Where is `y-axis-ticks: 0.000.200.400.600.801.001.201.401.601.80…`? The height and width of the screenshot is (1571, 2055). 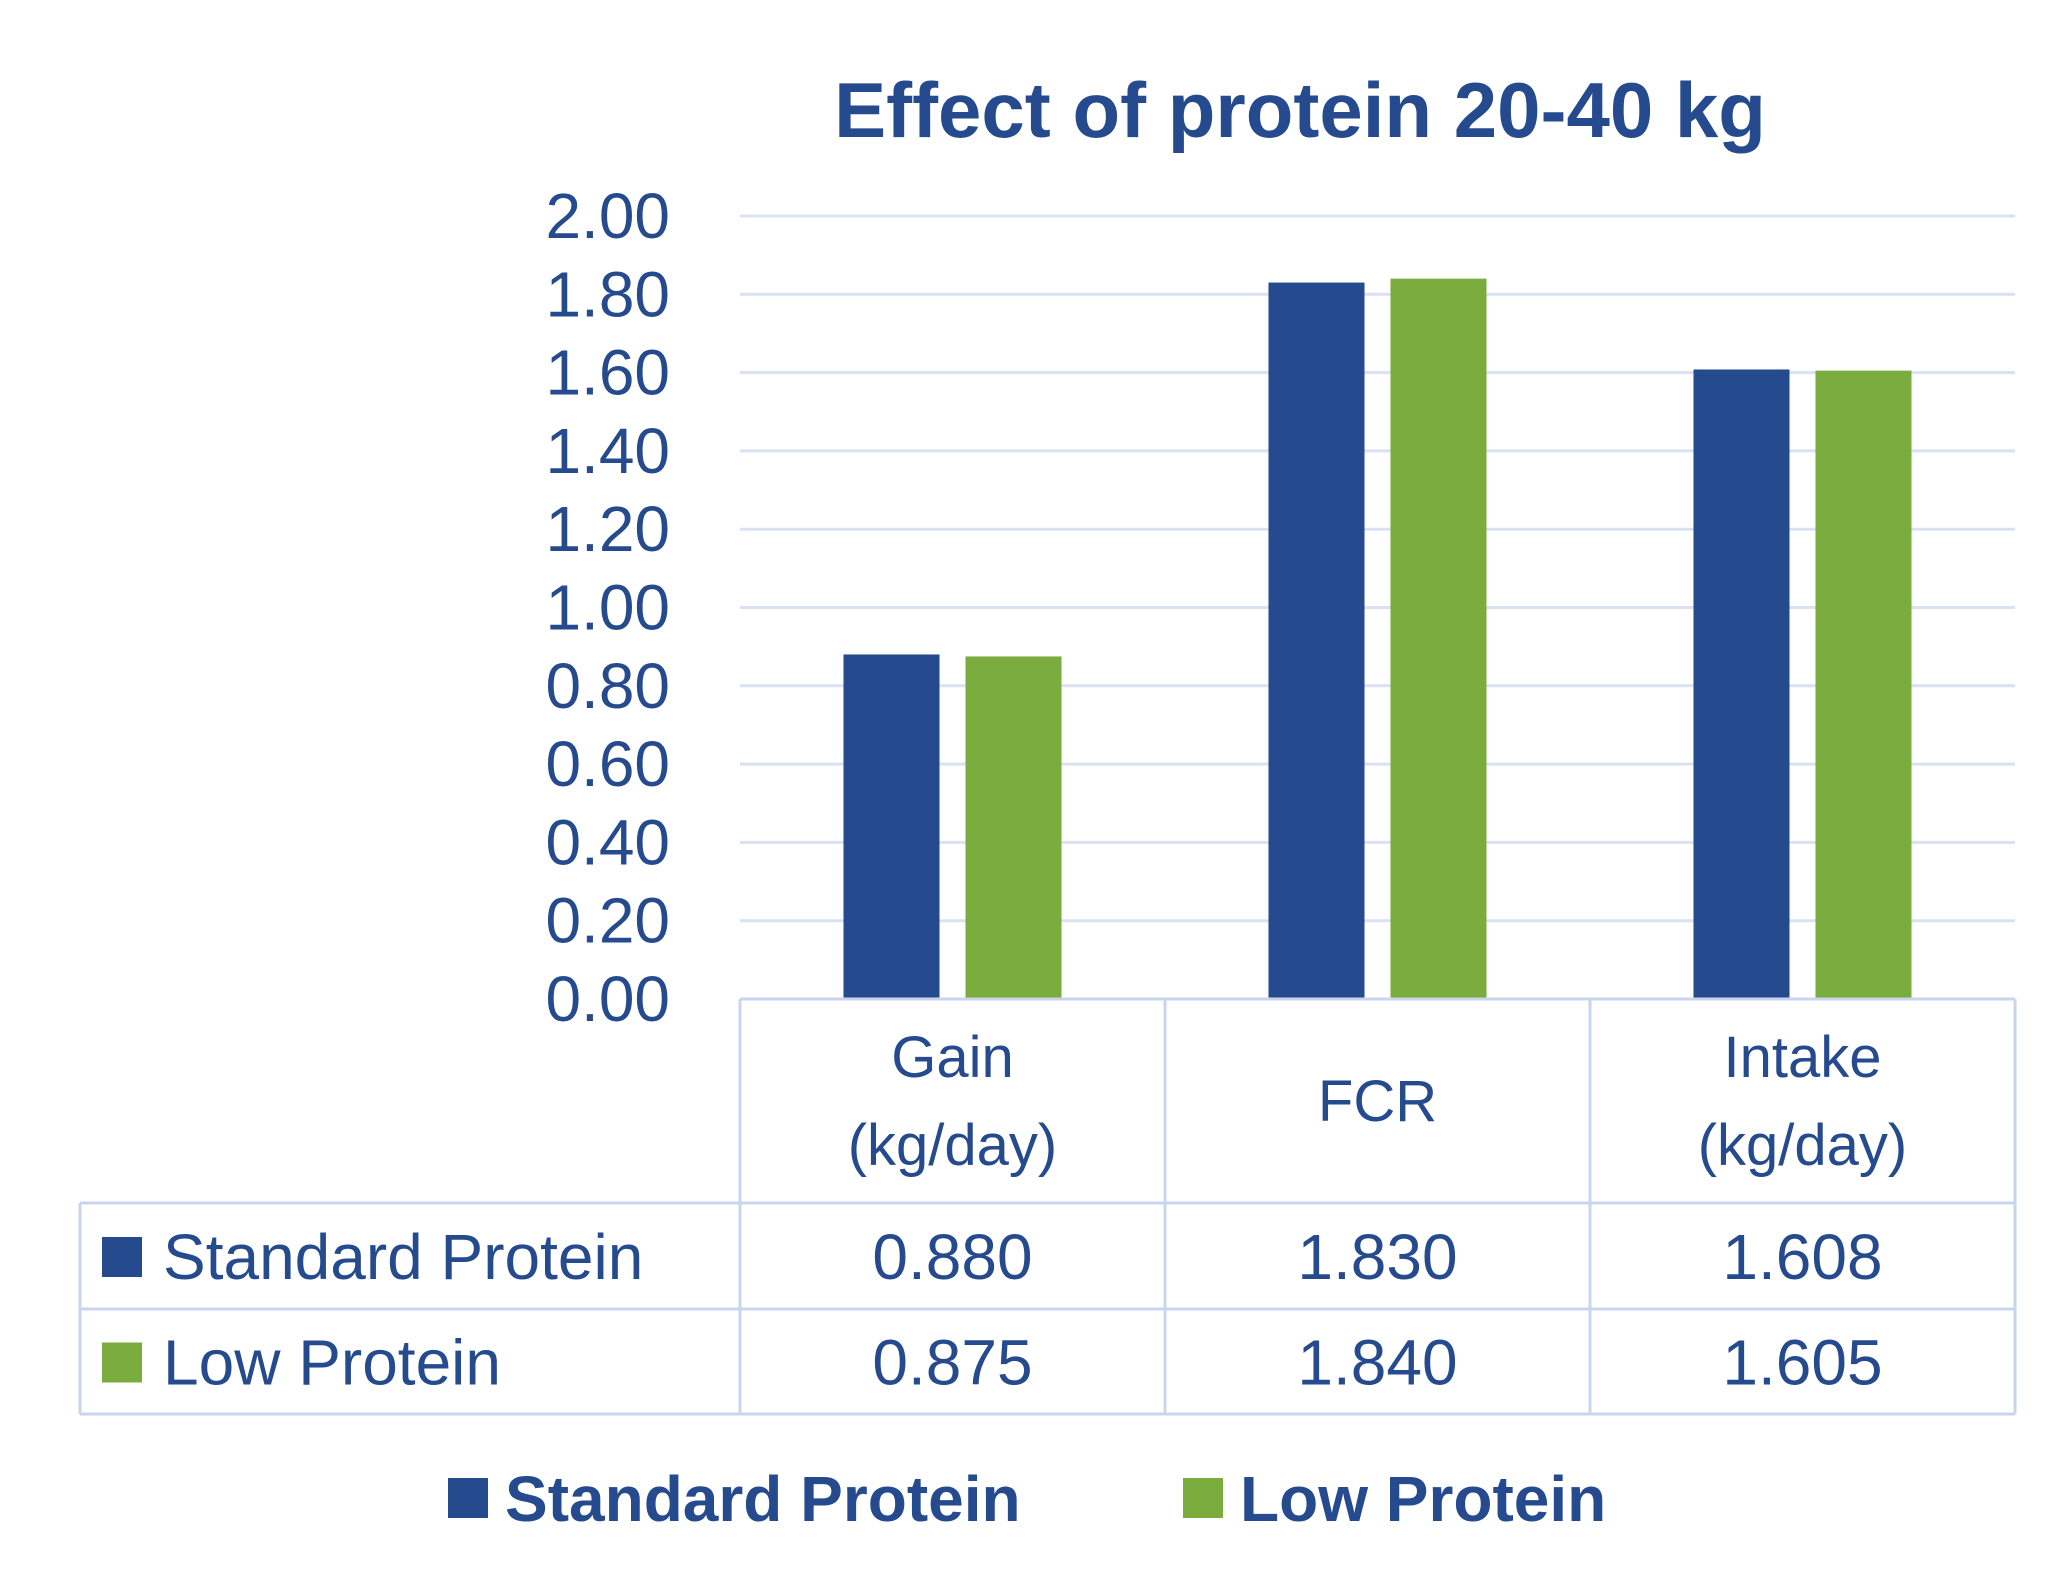 y-axis-ticks: 0.000.200.400.600.801.001.201.401.601.80… is located at coordinates (607, 607).